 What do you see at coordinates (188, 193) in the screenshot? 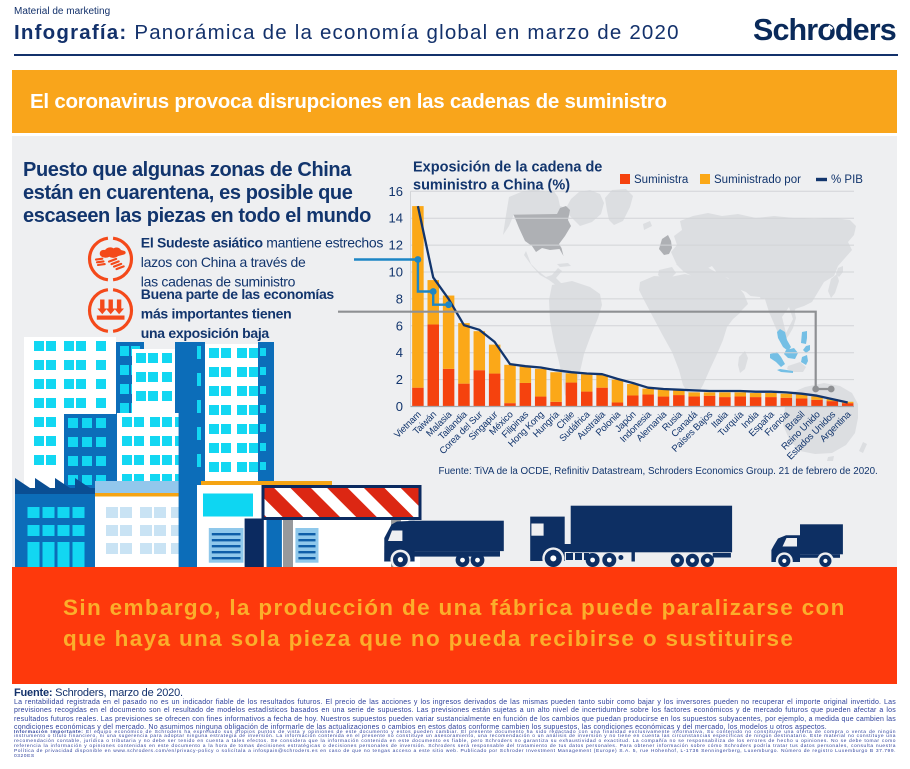
I see `svg-text:están en cuarentena, es posibl: están en cuarentena, es posible que` at bounding box center [188, 193].